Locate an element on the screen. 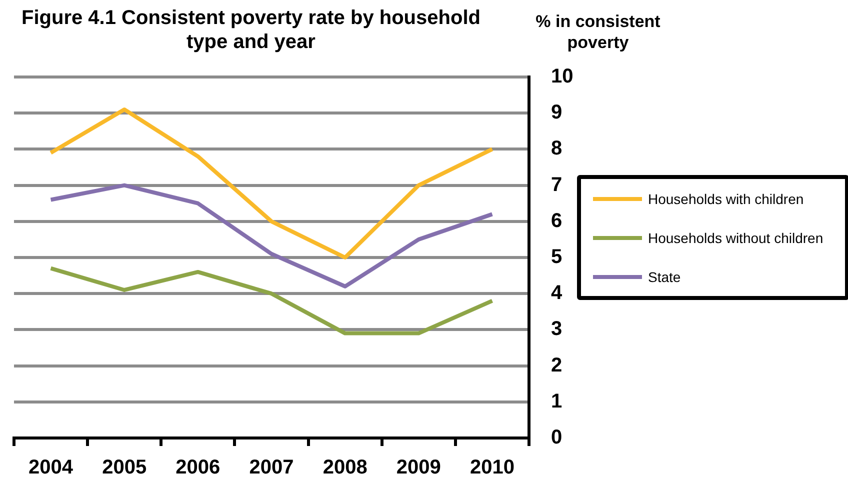  y-tick-label: 9 is located at coordinates (556, 113).